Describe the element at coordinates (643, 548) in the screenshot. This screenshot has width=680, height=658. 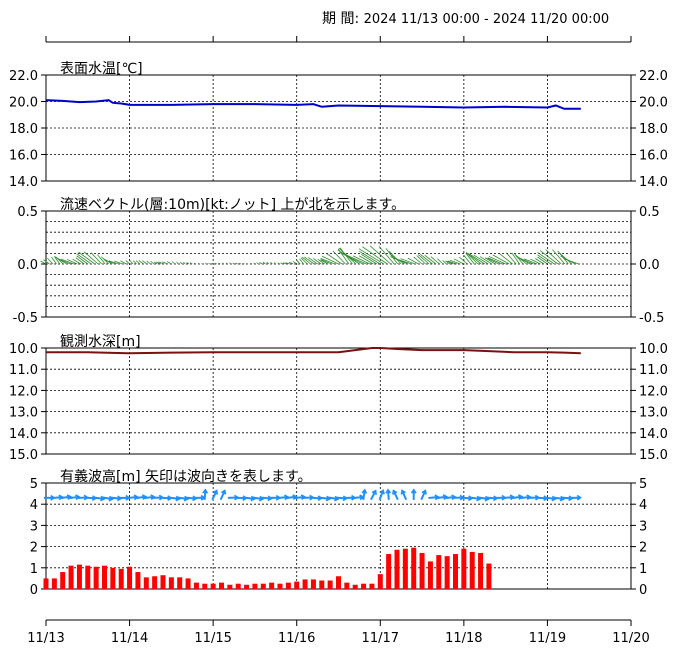
I see `y-tick-label-right: 2` at that location.